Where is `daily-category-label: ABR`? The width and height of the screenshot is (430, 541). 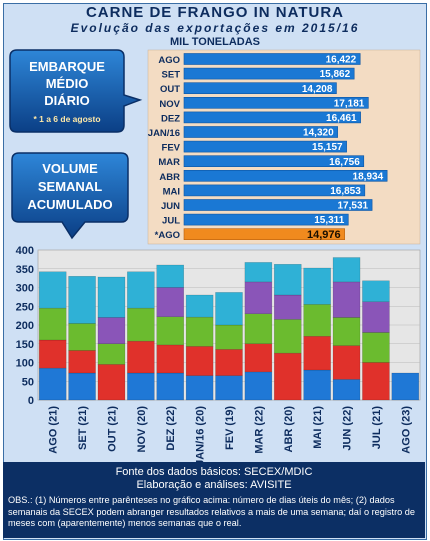 daily-category-label: ABR is located at coordinates (169, 177).